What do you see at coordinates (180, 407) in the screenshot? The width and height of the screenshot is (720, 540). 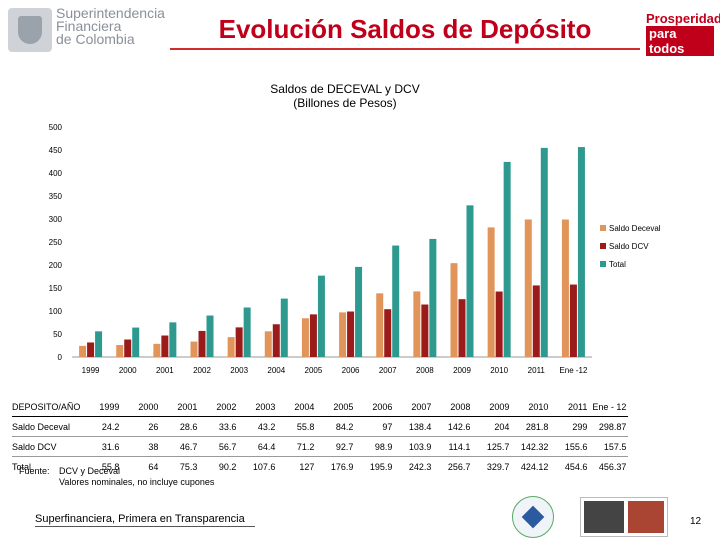 I see `table-header-year: 2001` at bounding box center [180, 407].